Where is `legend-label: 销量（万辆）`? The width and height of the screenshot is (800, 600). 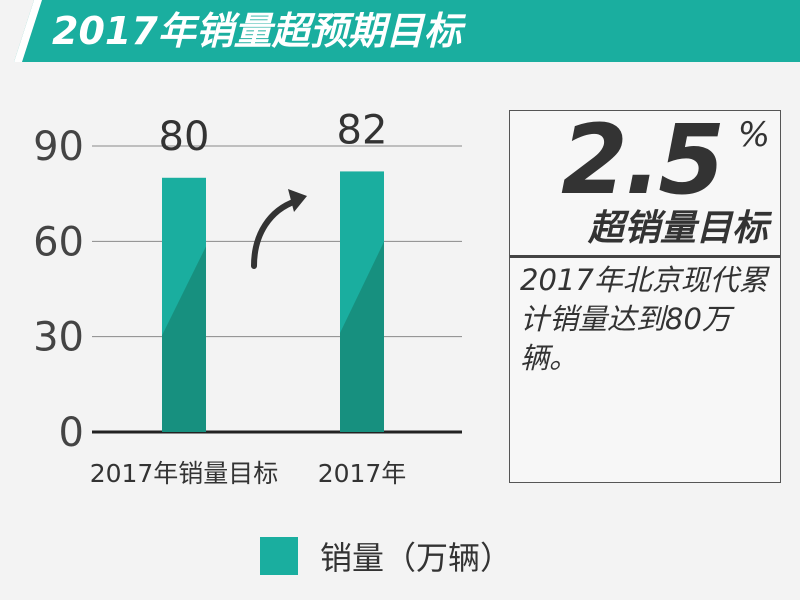 legend-label: 销量（万辆） is located at coordinates (416, 558).